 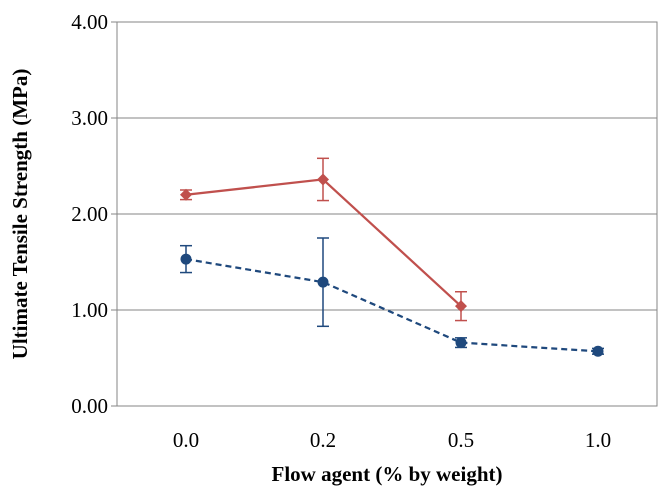 I want to click on x-tick-label: 0.5, so click(x=461, y=440).